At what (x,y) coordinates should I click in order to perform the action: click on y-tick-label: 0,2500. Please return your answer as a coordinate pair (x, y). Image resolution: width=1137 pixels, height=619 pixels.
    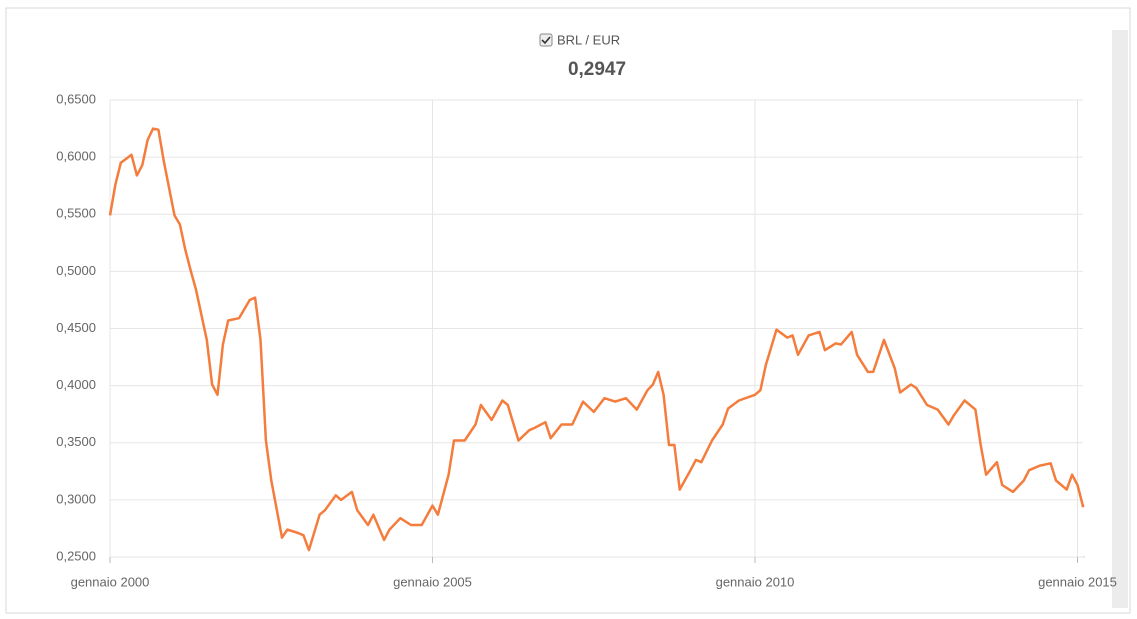
    Looking at the image, I should click on (76, 555).